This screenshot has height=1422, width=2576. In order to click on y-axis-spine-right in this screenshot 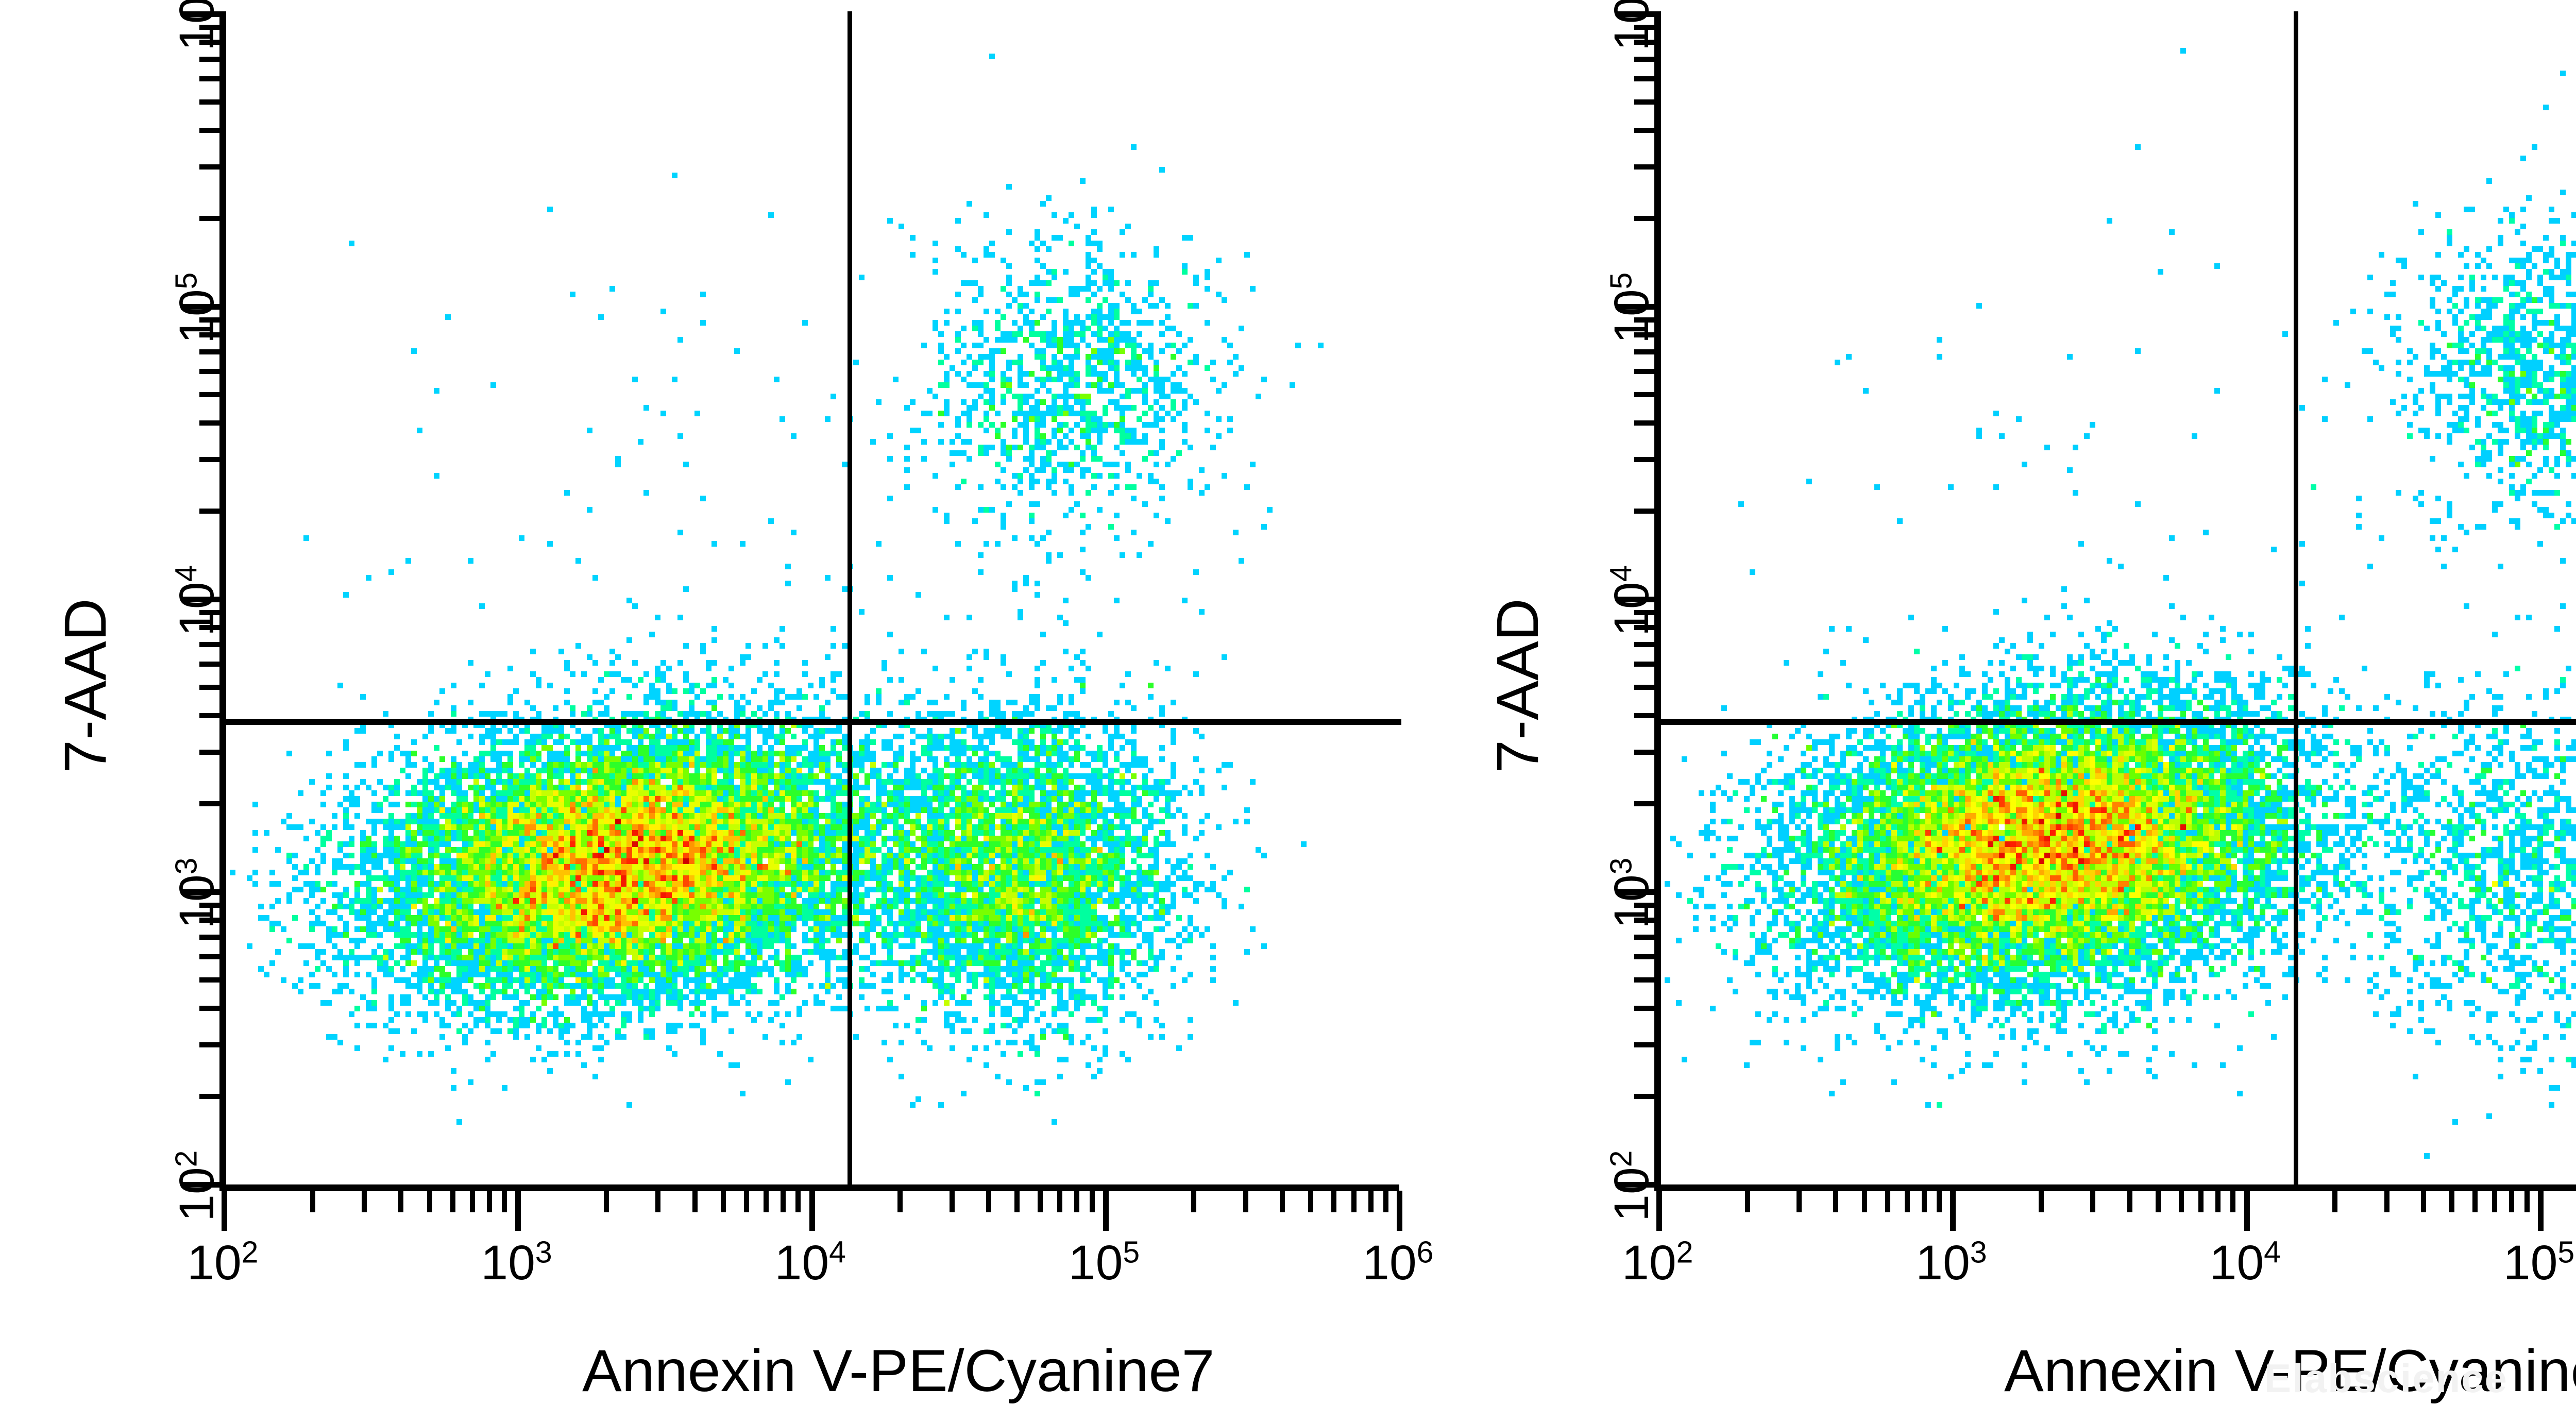, I will do `click(1657, 601)`.